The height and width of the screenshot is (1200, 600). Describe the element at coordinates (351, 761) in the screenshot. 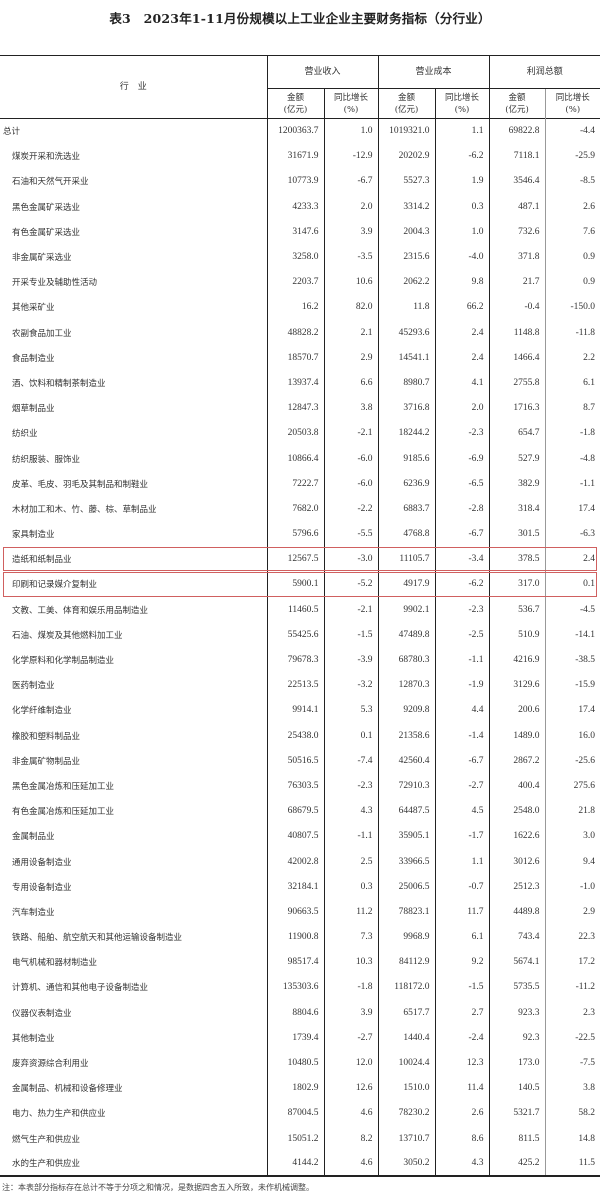

I see `revenue-growth: -7.4` at that location.